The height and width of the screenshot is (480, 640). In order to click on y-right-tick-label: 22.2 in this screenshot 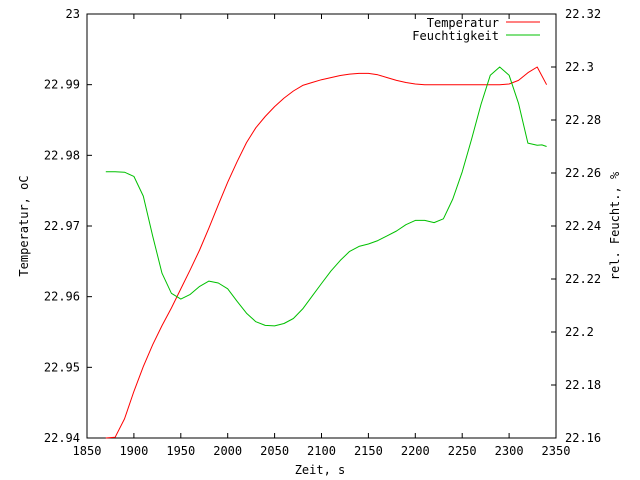, I will do `click(579, 332)`.